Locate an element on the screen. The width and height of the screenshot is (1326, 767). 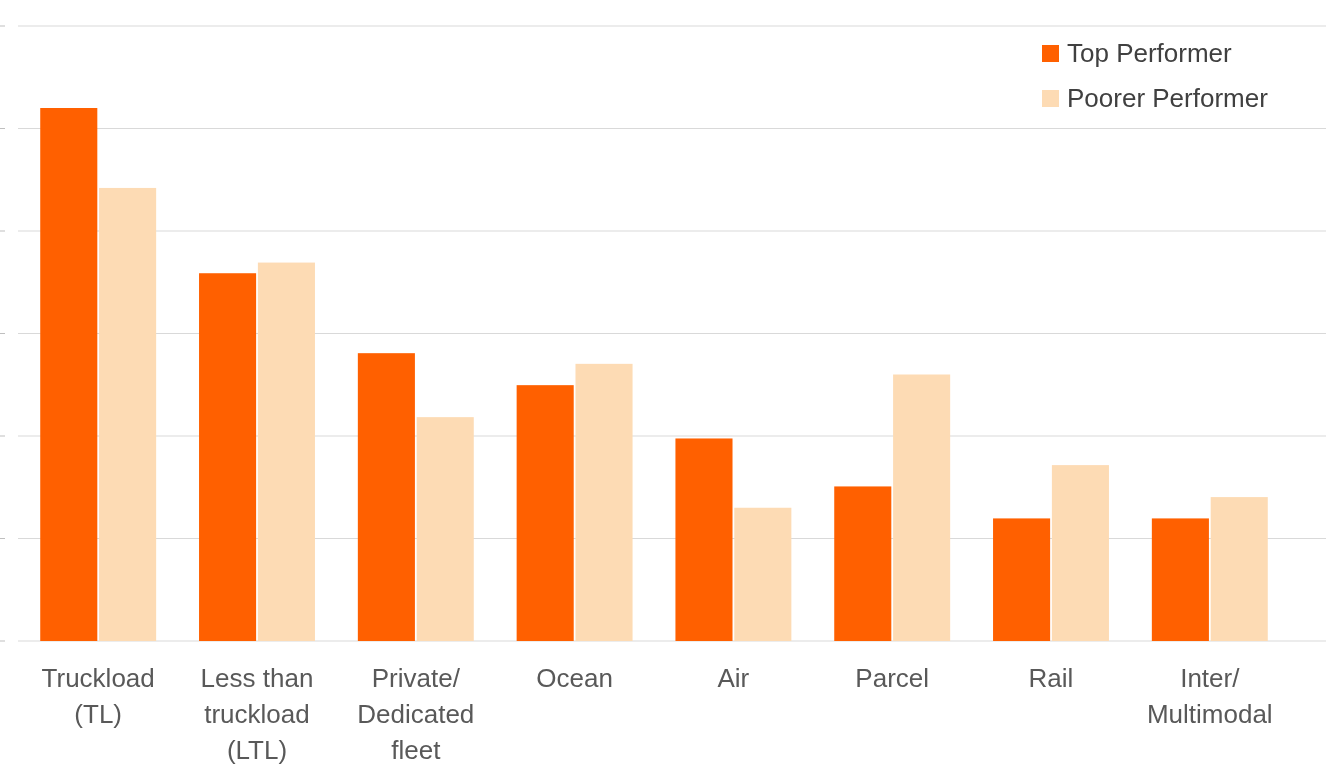
x-tick-label: Ocean is located at coordinates (574, 678).